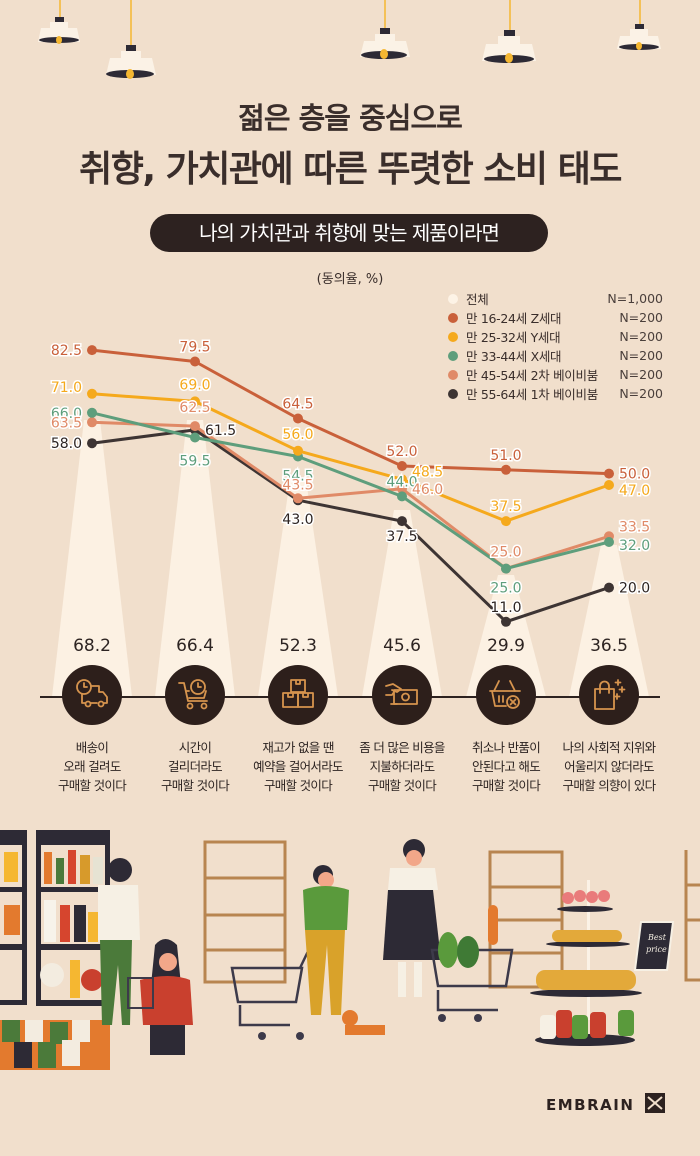  I want to click on data-label: 50.0, so click(634, 475).